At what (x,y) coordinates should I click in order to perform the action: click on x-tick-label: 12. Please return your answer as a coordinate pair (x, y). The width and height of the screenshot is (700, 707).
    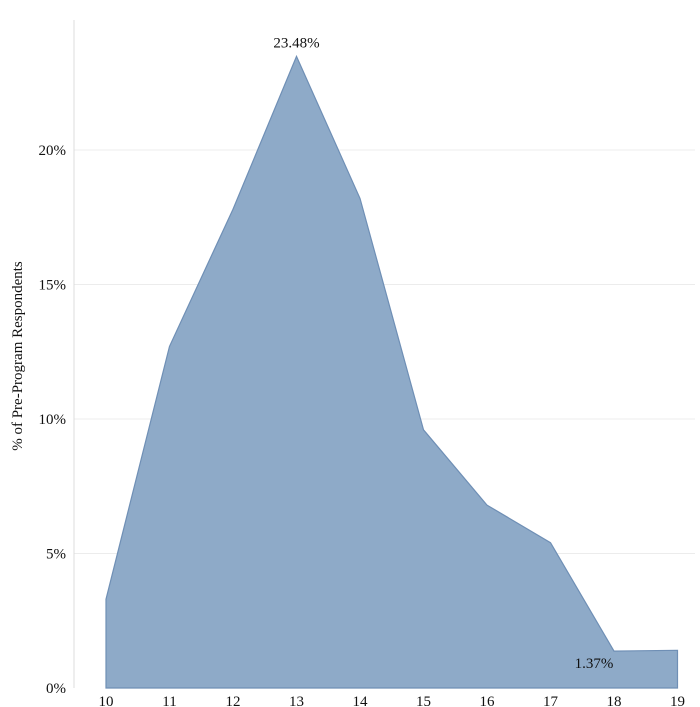
    Looking at the image, I should click on (233, 700).